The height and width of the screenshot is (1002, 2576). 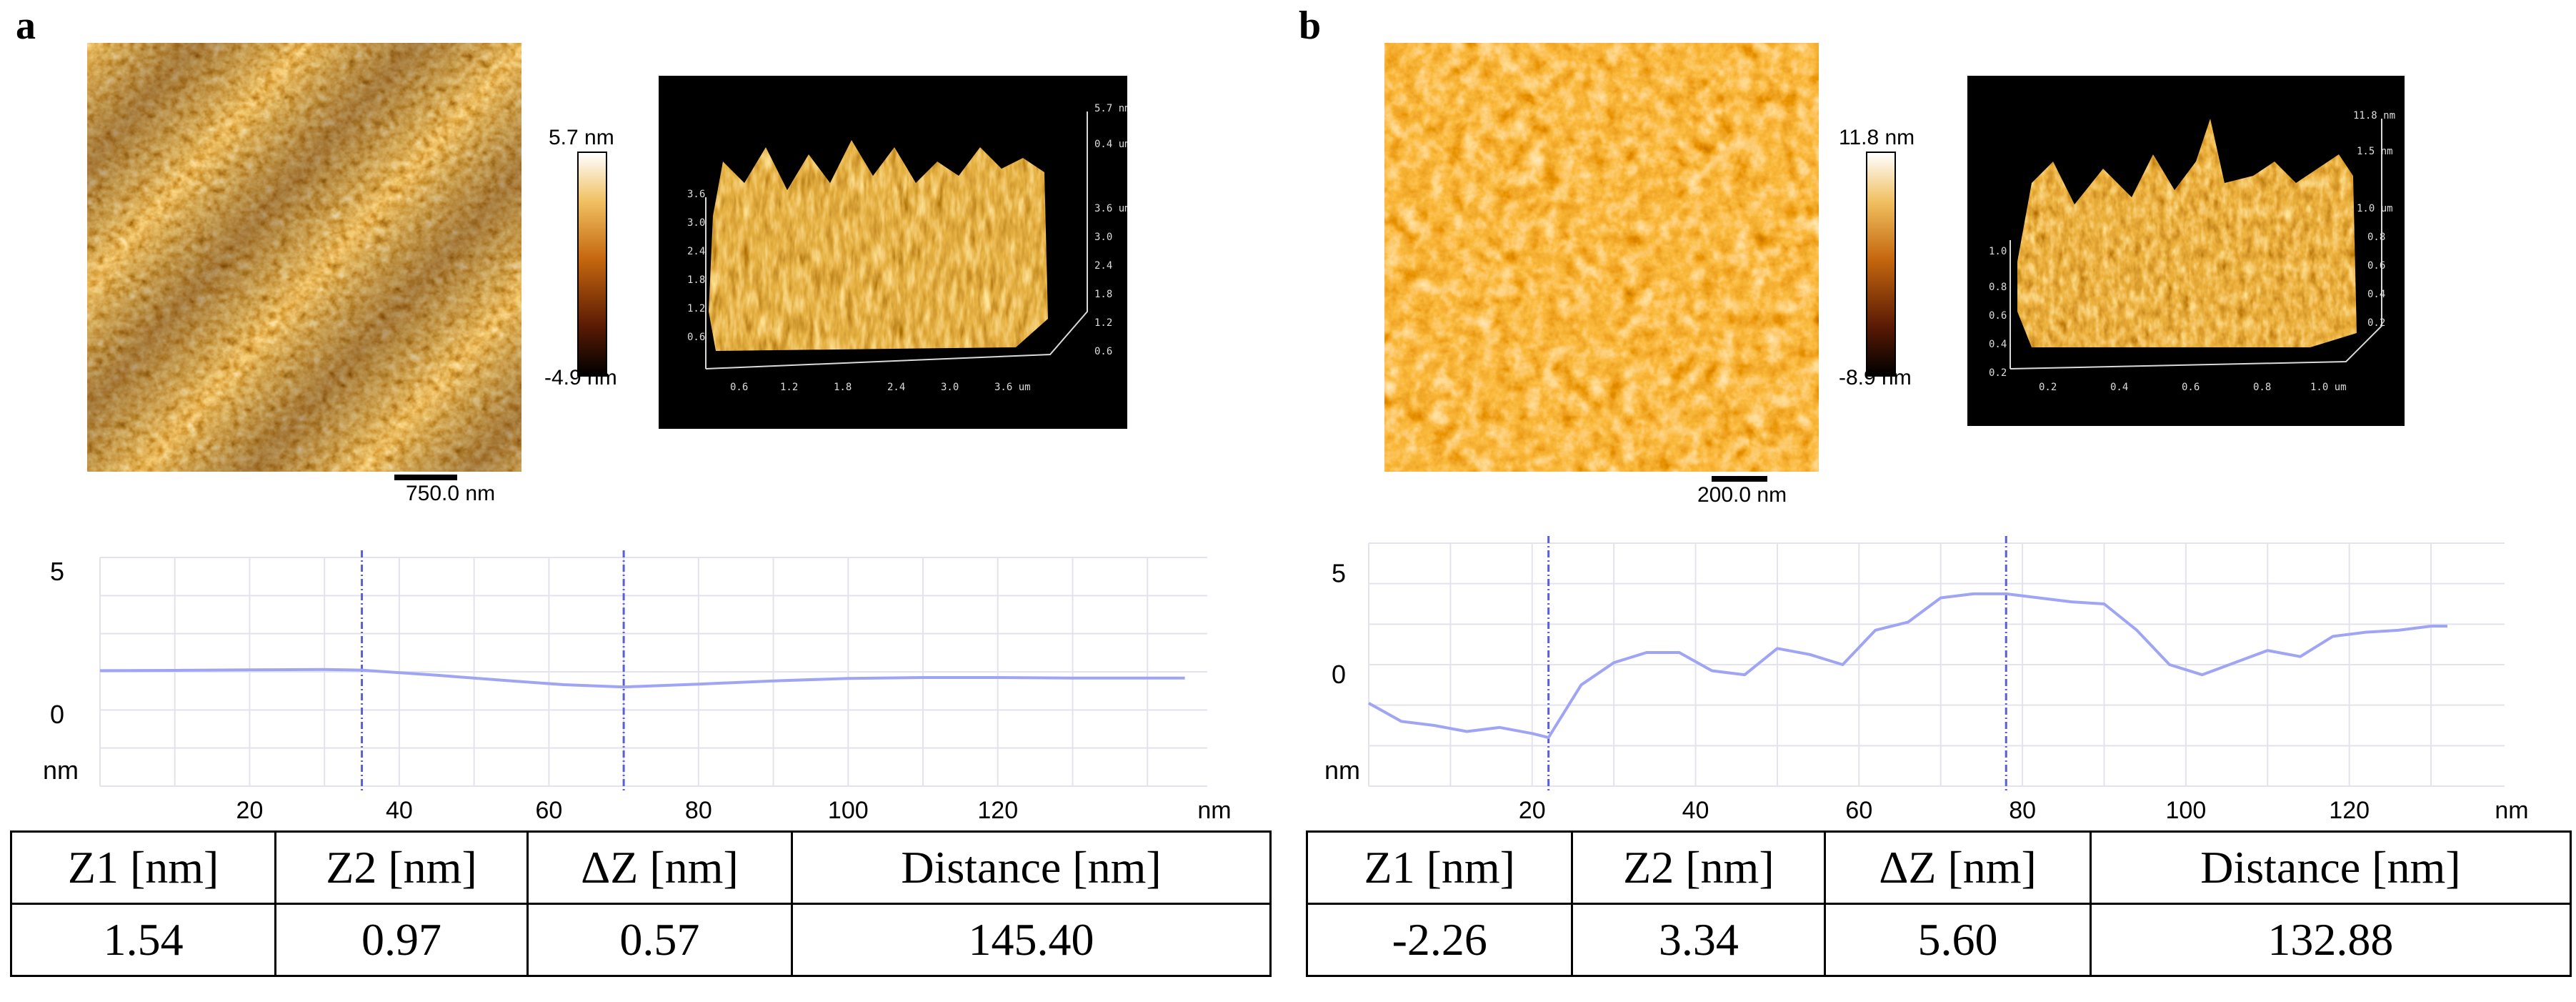 I want to click on value-distance: 145.40, so click(x=1031, y=940).